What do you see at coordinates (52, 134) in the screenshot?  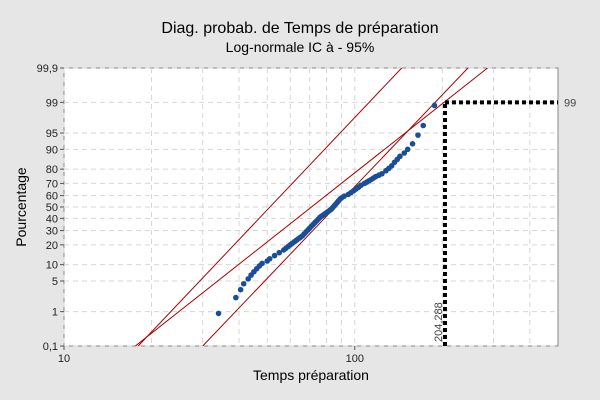 I see `y-tick-label: 95` at bounding box center [52, 134].